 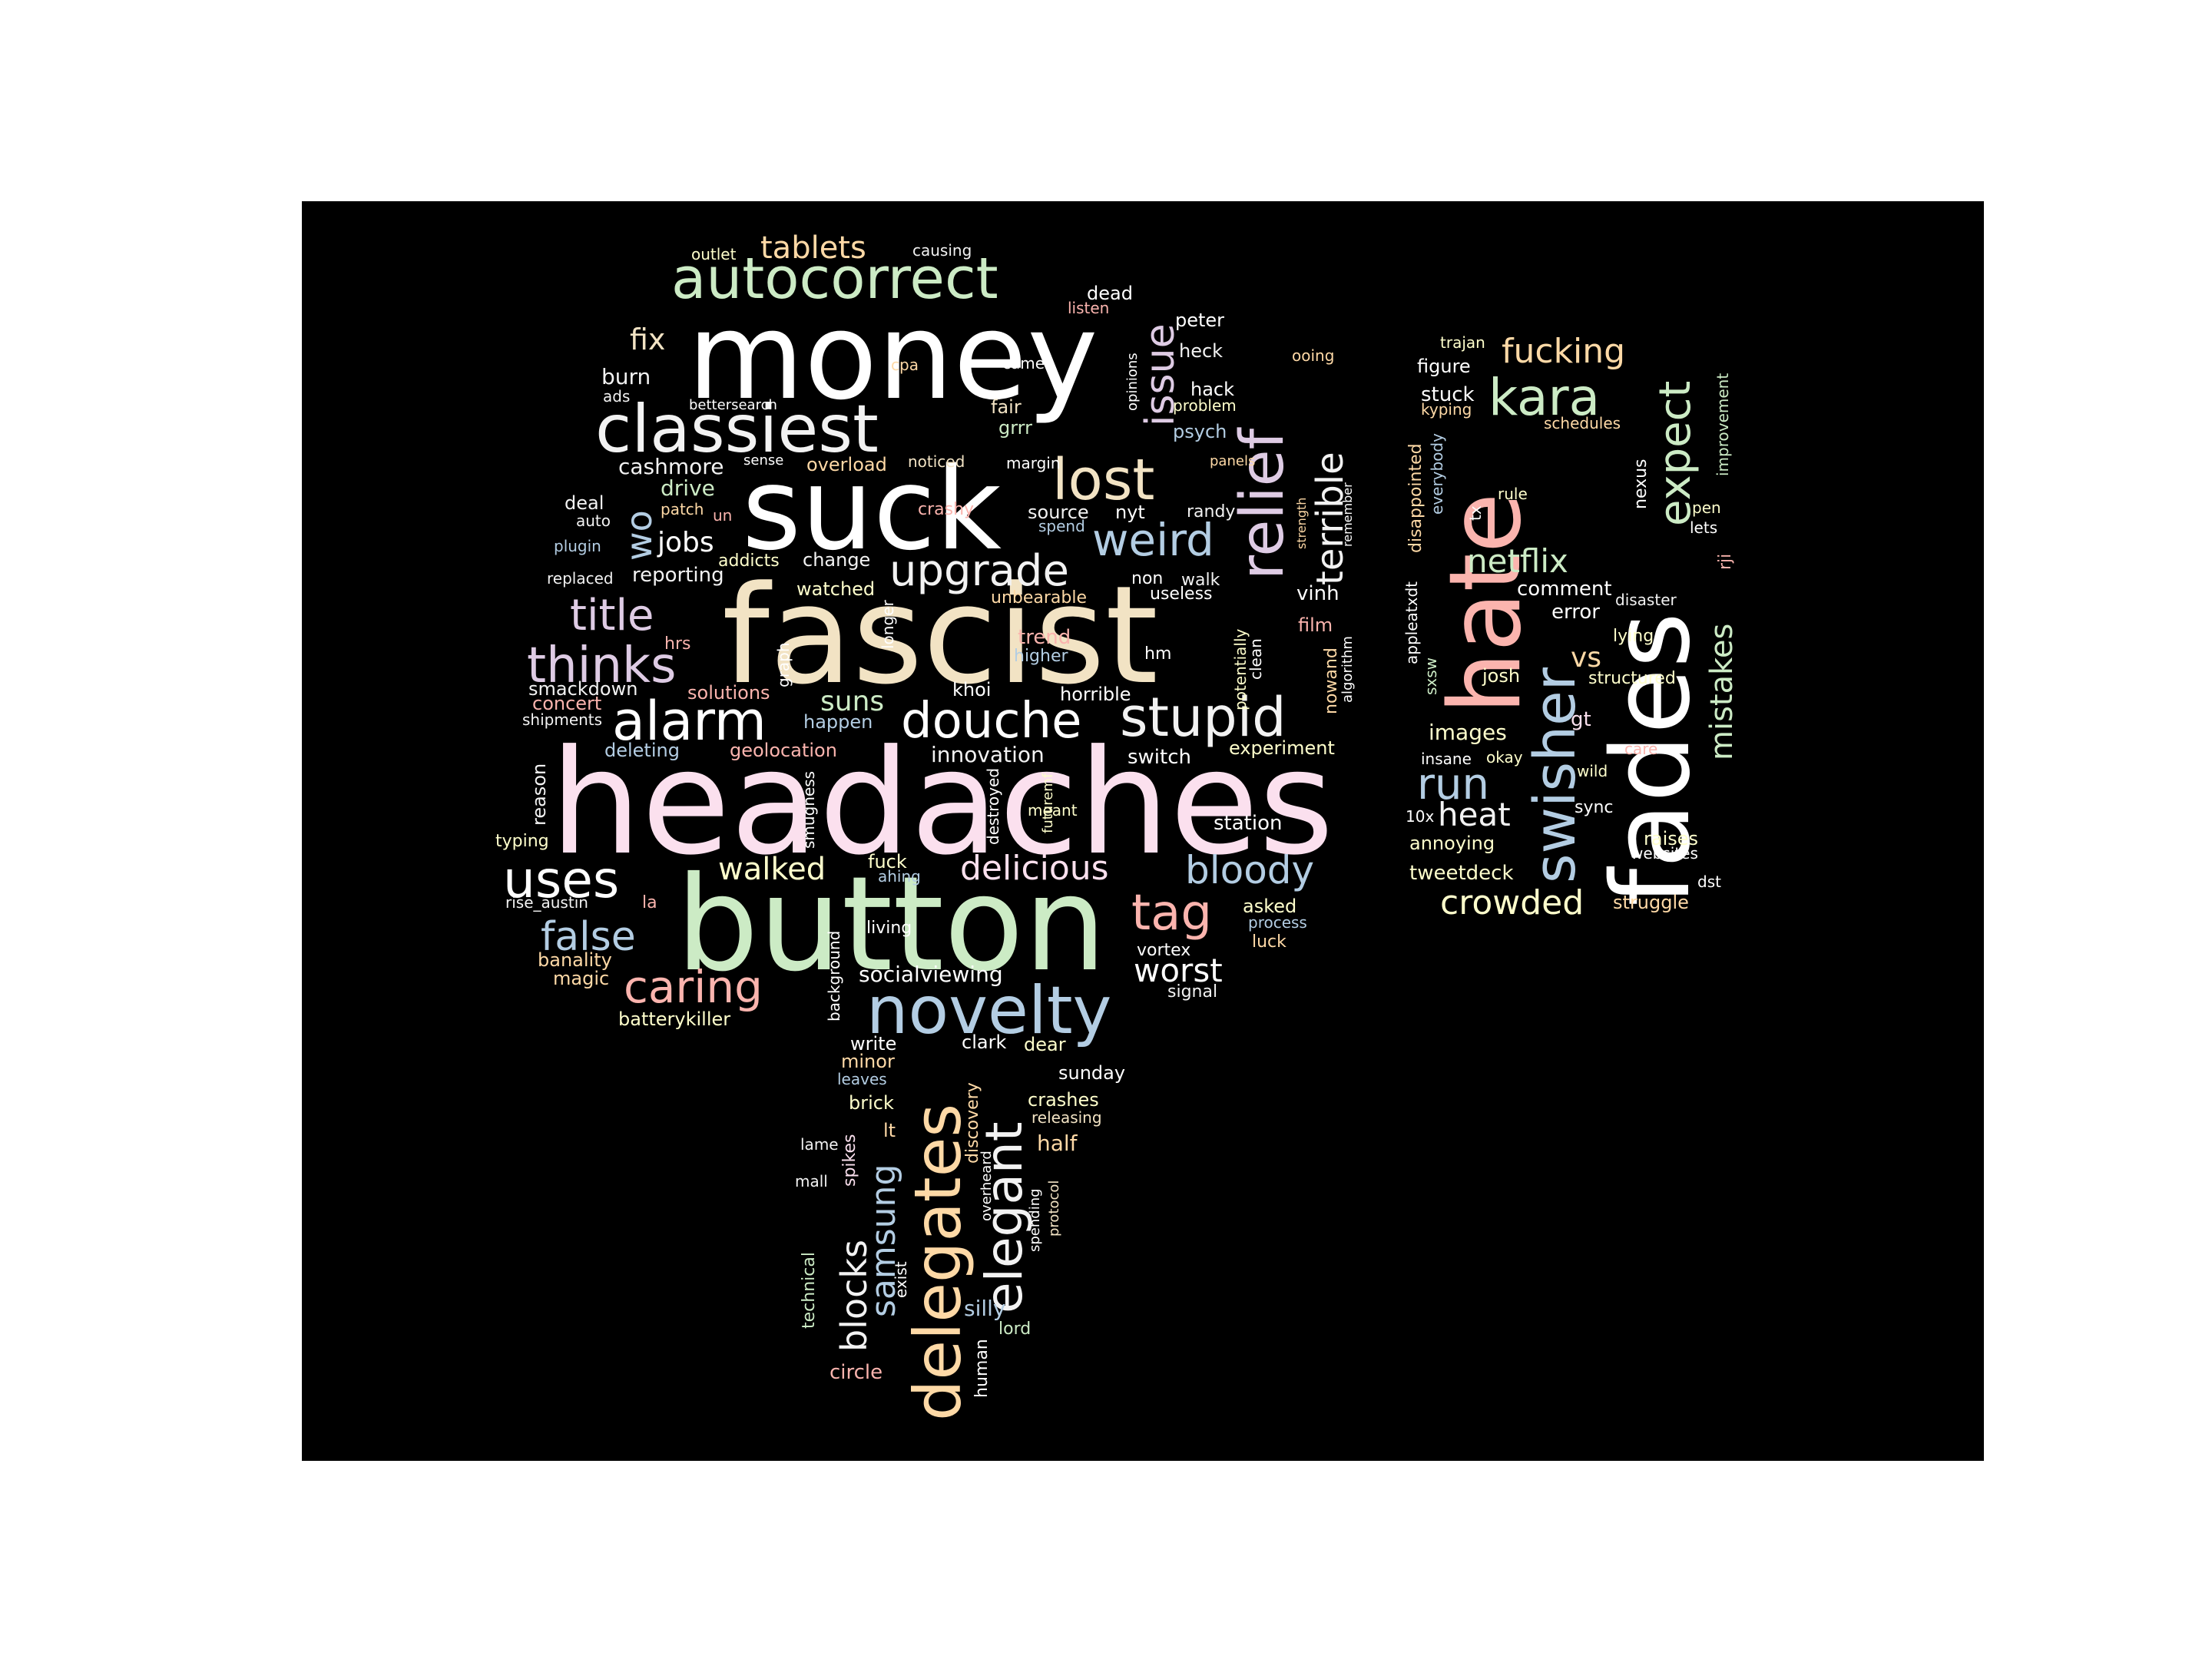 I want to click on word-annoying: annoying, so click(x=1452, y=844).